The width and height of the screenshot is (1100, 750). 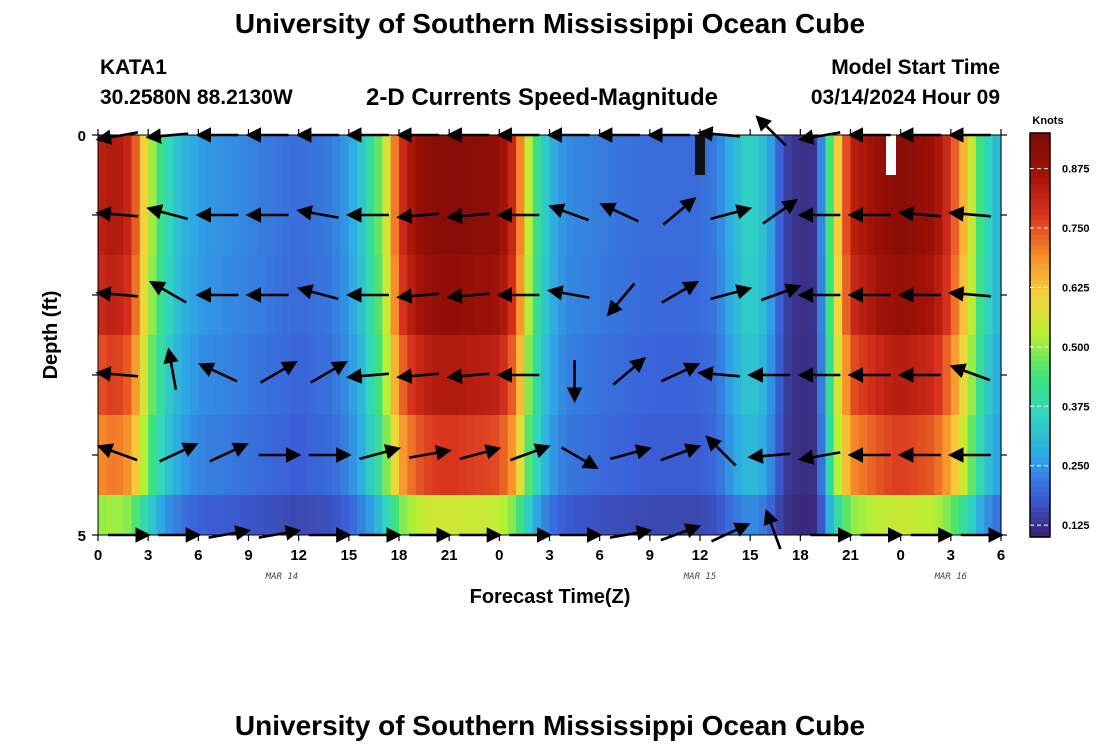 I want to click on x-tick-label: 18, so click(x=800, y=555).